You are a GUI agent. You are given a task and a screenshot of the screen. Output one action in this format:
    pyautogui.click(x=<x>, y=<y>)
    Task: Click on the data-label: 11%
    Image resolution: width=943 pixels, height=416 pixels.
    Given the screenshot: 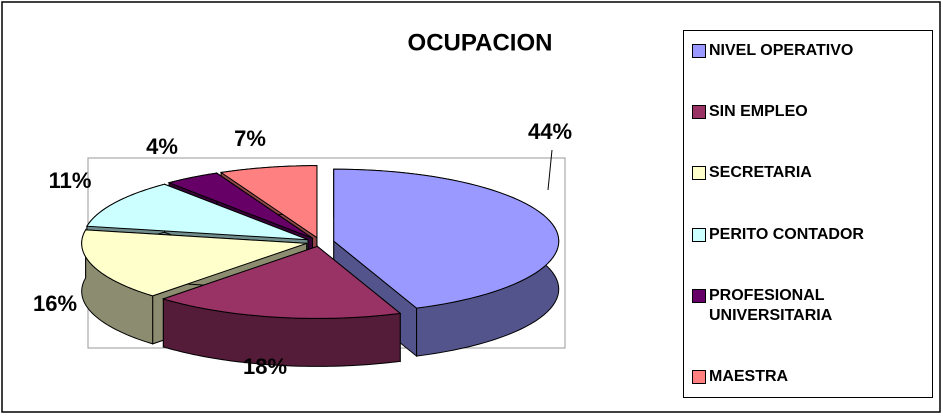 What is the action you would take?
    pyautogui.click(x=70, y=180)
    